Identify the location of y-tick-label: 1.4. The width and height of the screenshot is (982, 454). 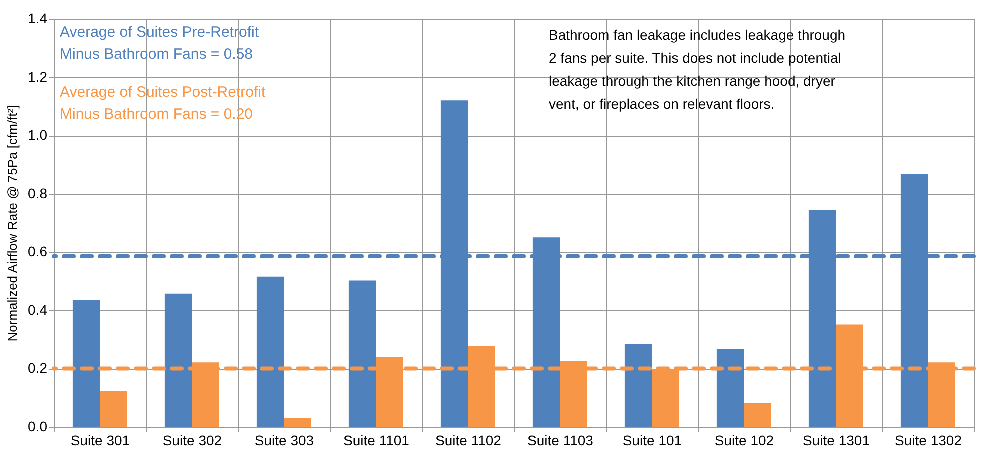
(38, 18).